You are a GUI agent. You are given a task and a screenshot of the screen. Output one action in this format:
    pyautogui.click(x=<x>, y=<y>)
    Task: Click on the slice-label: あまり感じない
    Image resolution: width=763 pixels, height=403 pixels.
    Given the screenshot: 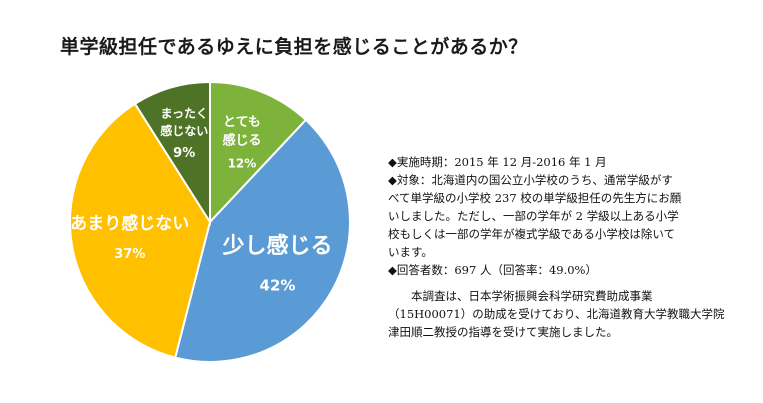 What is the action you would take?
    pyautogui.click(x=129, y=223)
    